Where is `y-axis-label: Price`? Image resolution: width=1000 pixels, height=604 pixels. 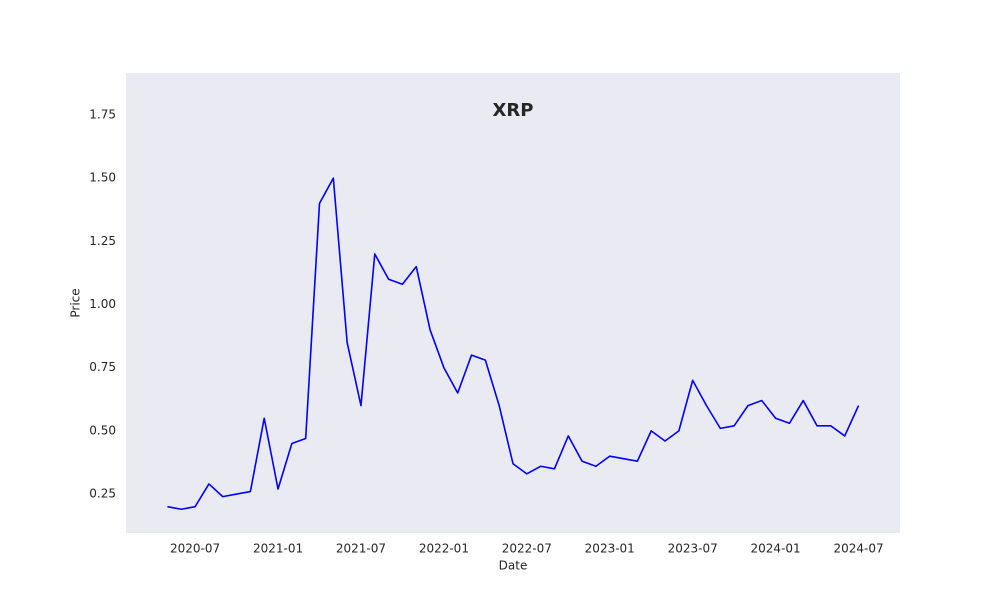
y-axis-label: Price is located at coordinates (76, 302).